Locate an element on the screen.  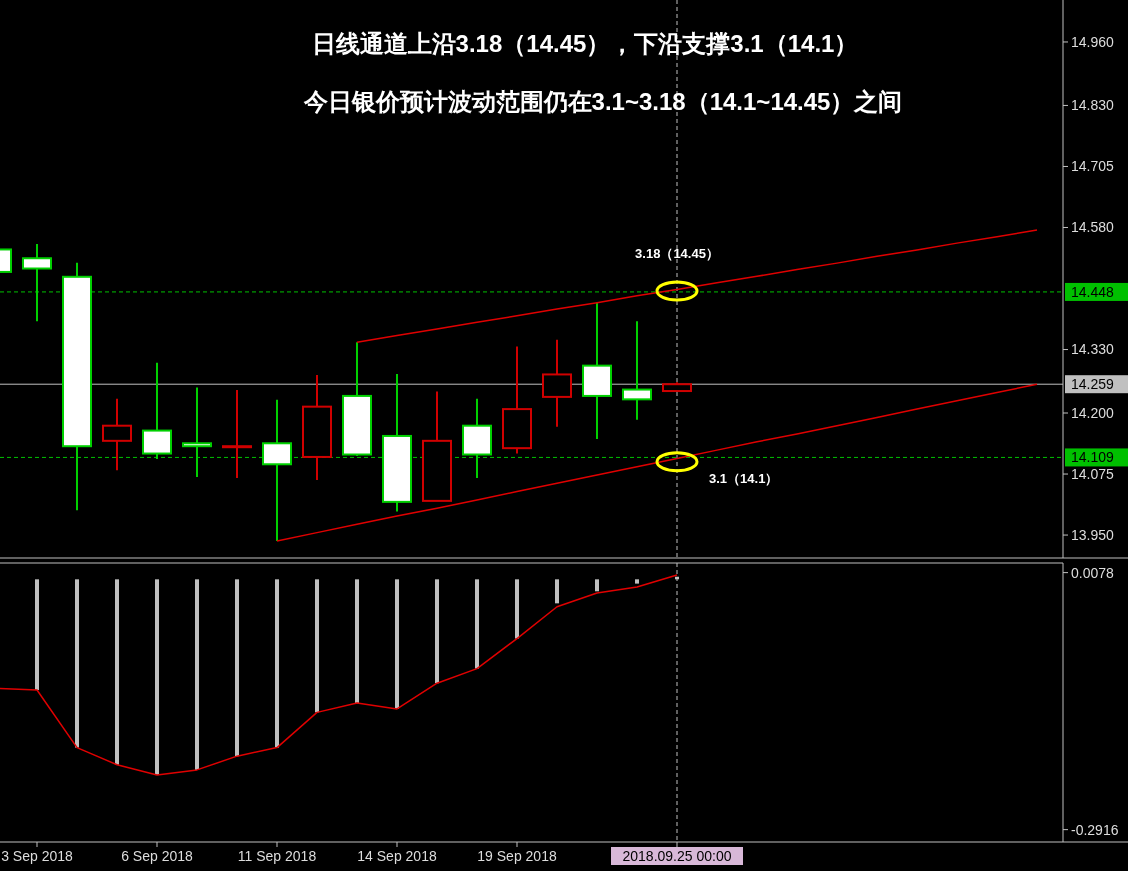
y-tick-label: -0.2916 is located at coordinates (1095, 829).